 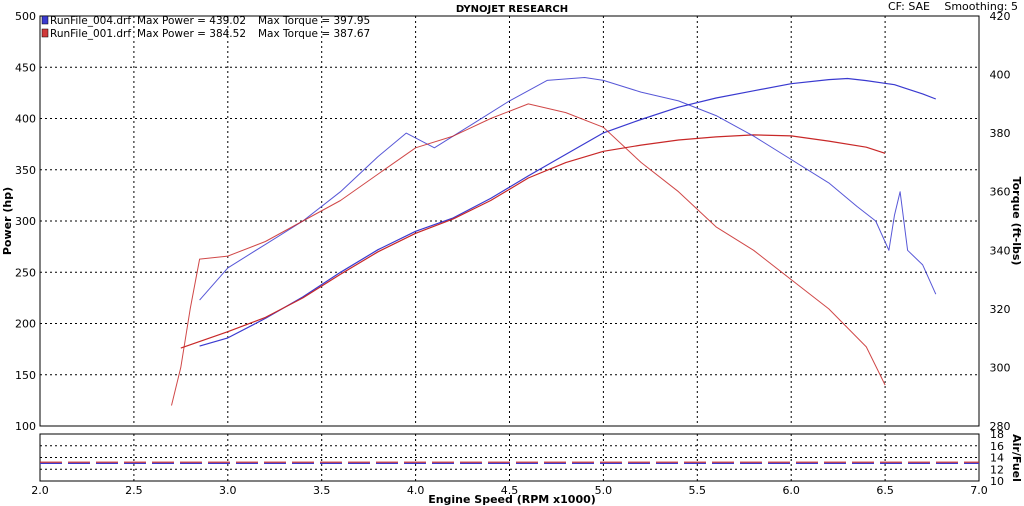 What do you see at coordinates (25, 119) in the screenshot?
I see `y-tick-label-power: 400` at bounding box center [25, 119].